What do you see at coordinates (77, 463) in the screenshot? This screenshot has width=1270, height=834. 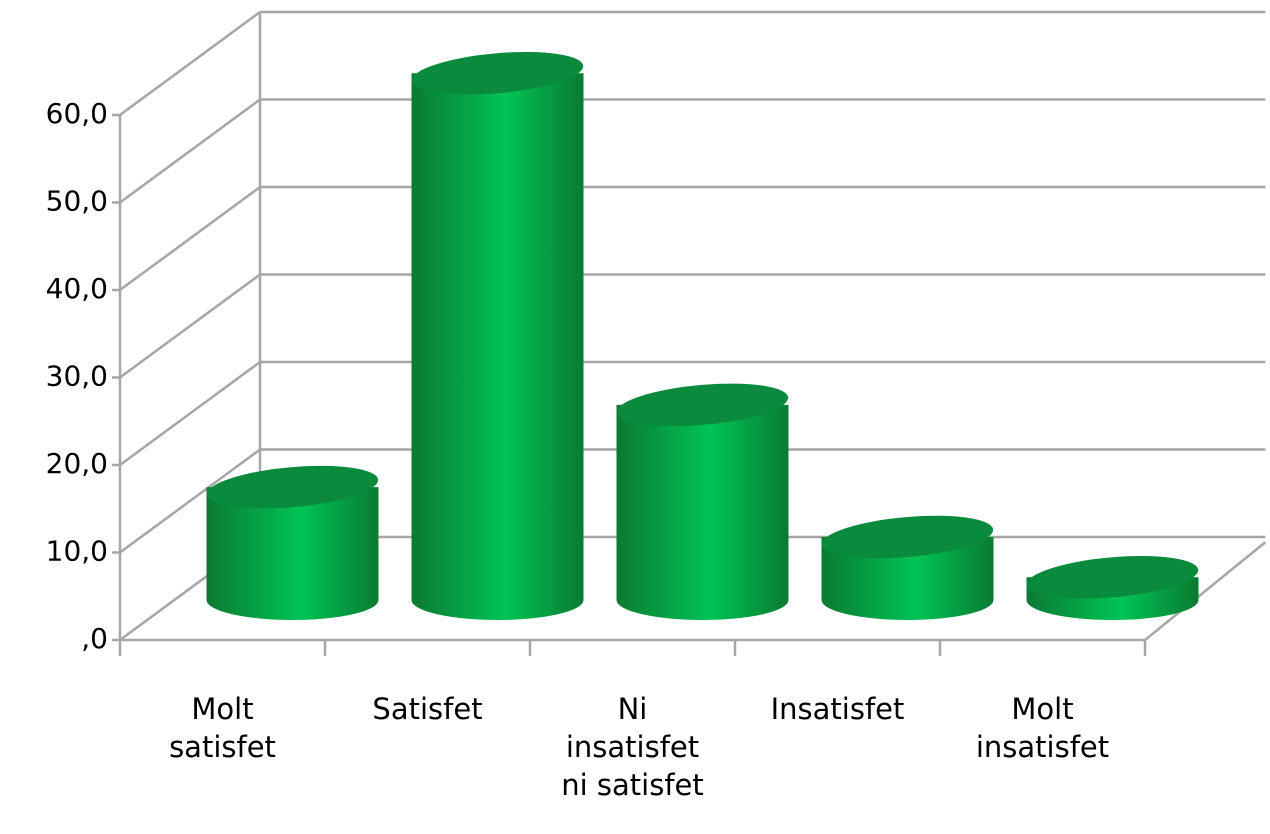 I see `y-tick-label: 20,0` at bounding box center [77, 463].